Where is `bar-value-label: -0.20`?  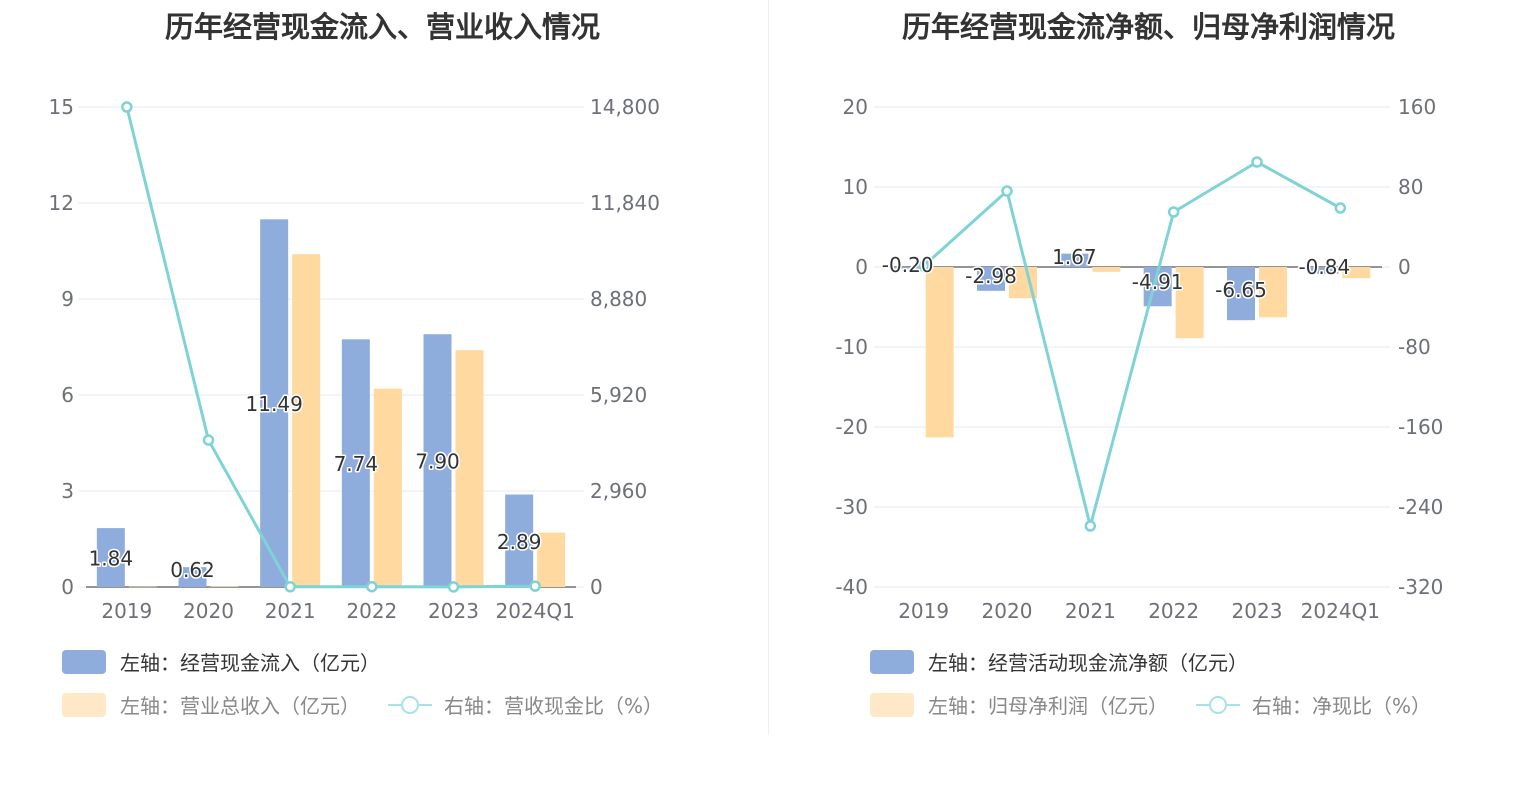 bar-value-label: -0.20 is located at coordinates (908, 265).